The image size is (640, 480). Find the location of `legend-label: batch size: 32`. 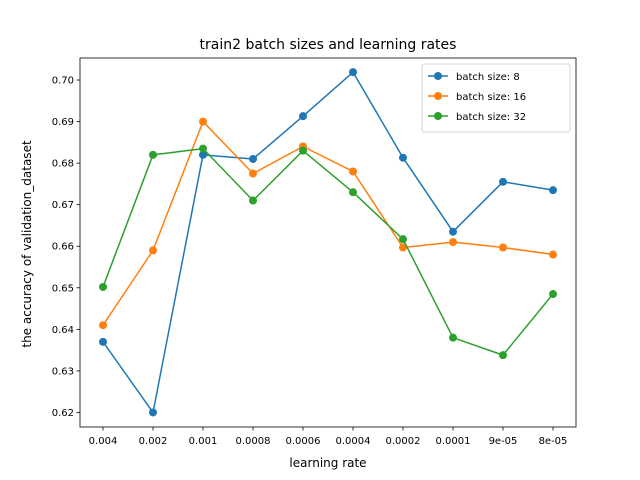

legend-label: batch size: 32 is located at coordinates (491, 117).